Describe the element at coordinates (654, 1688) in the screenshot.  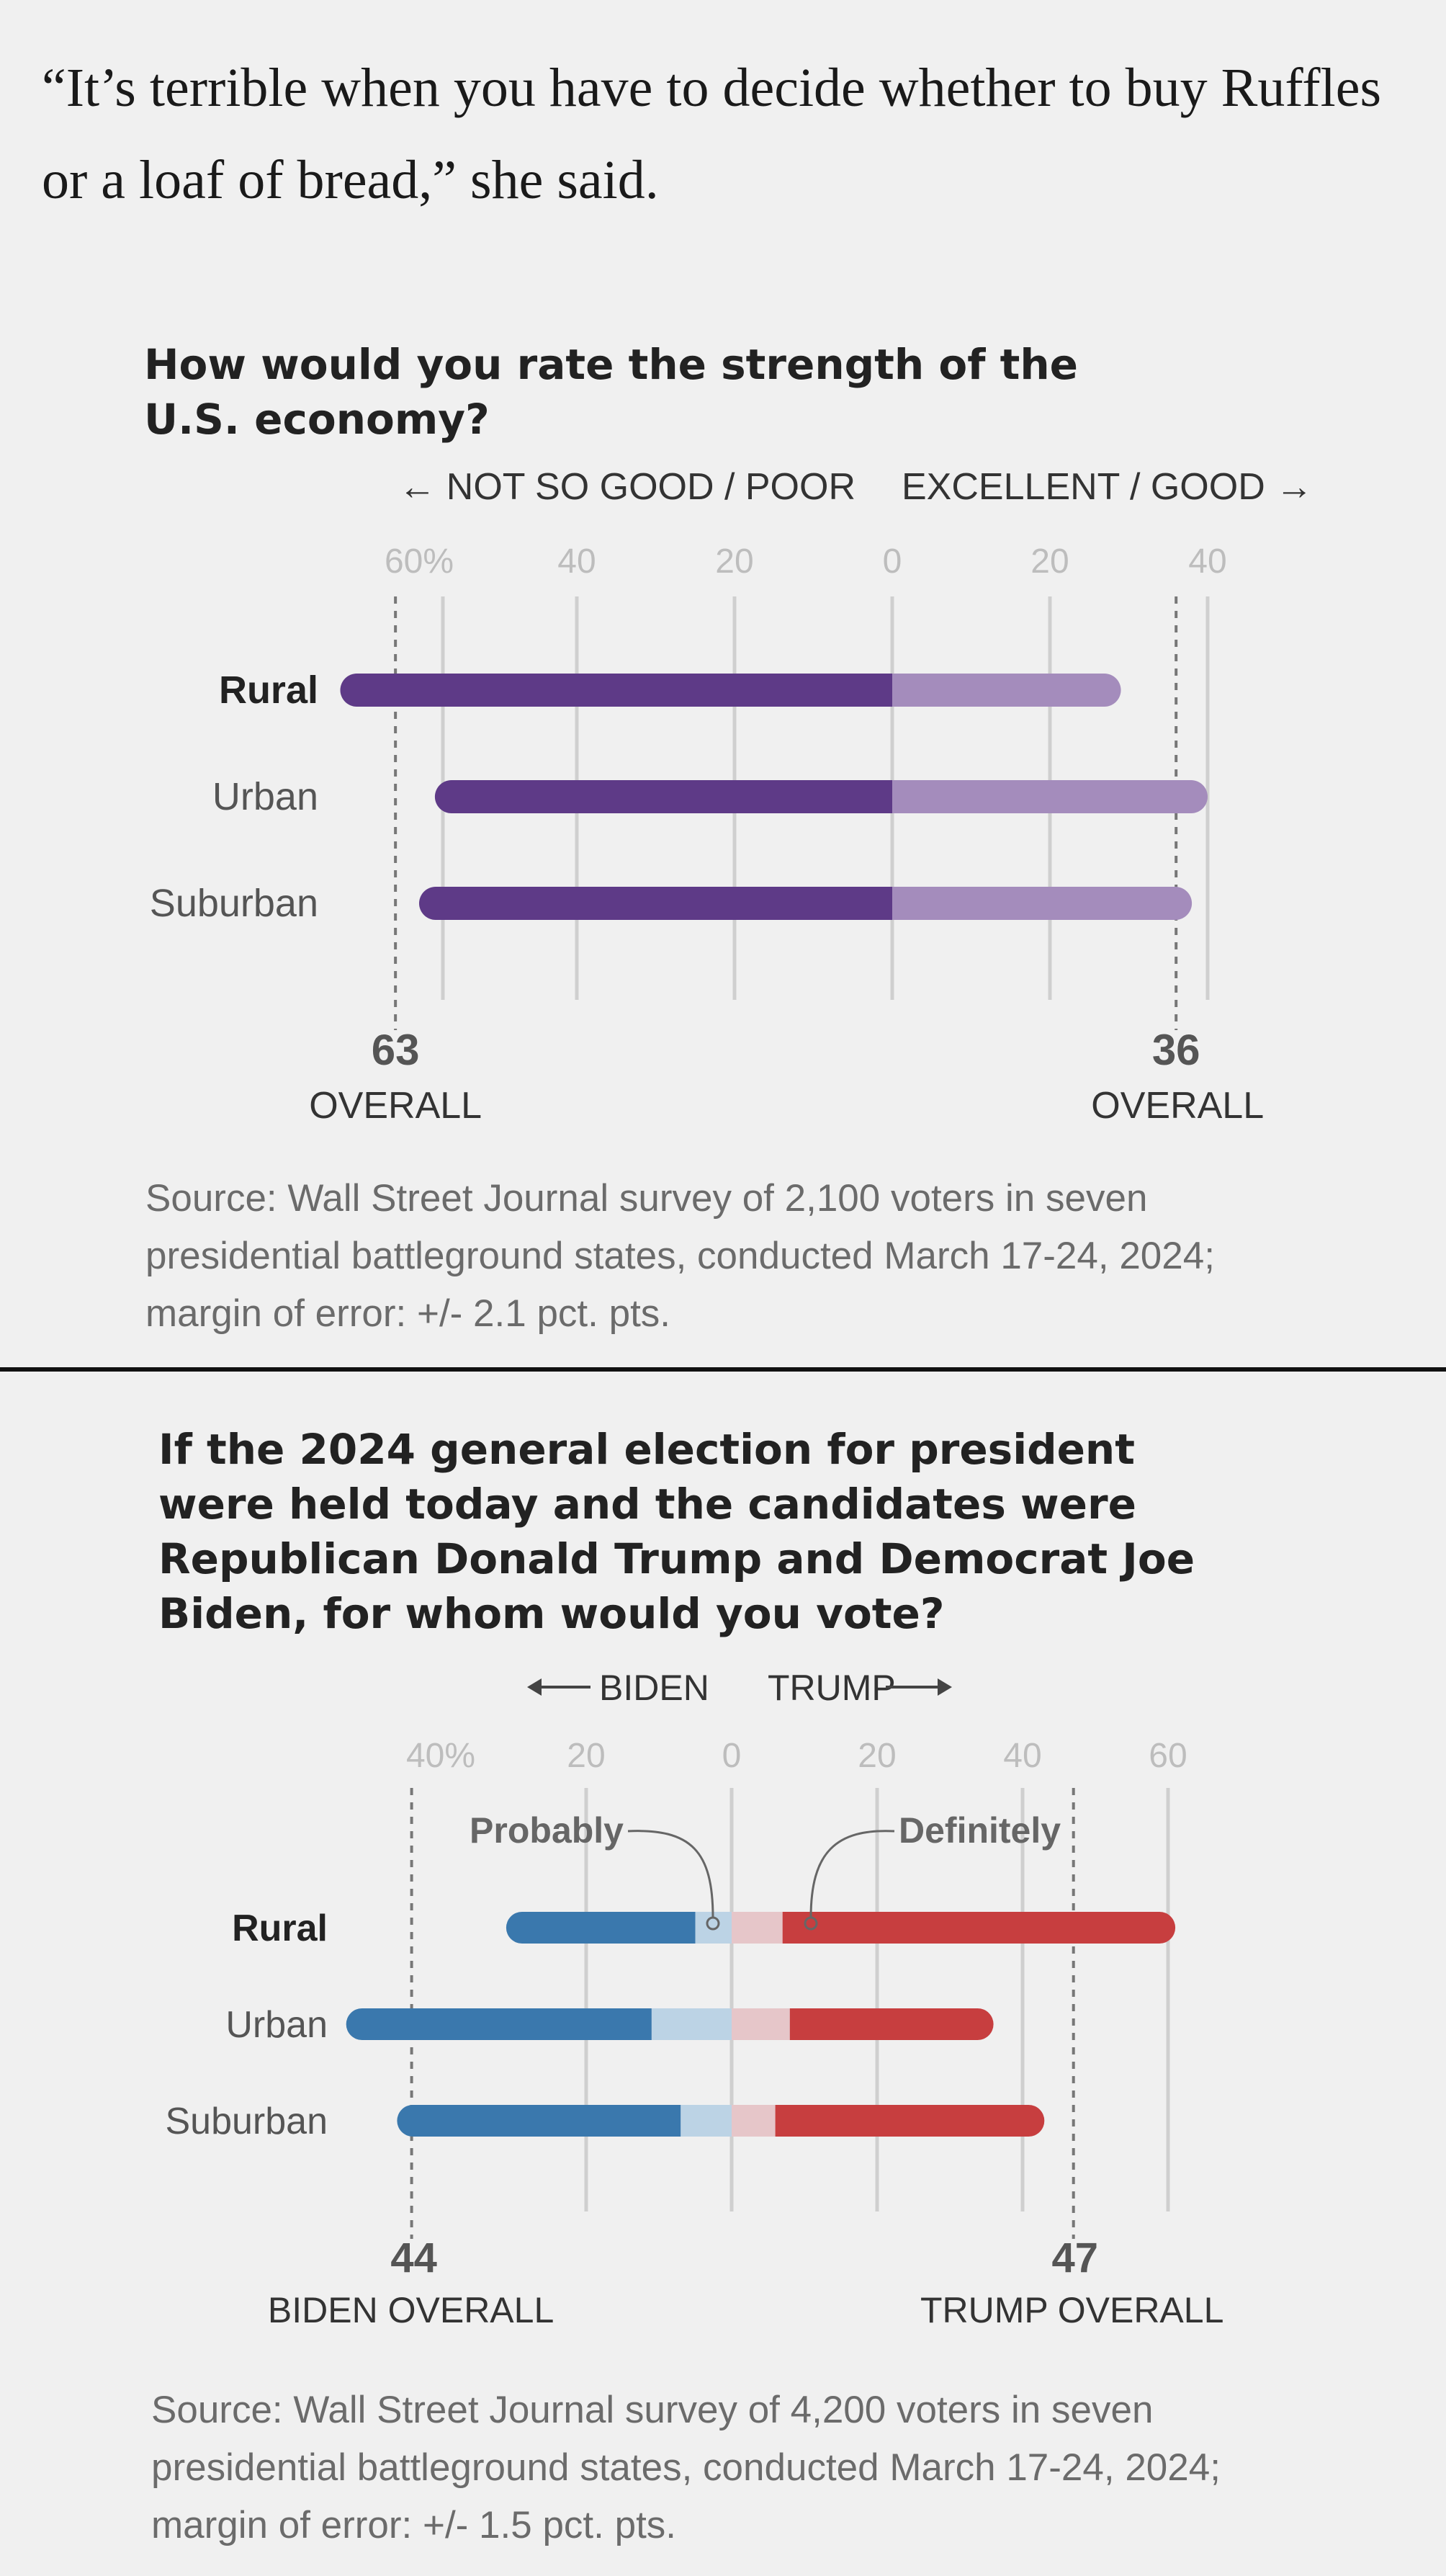
I see `chart2-direction-left: BIDEN` at that location.